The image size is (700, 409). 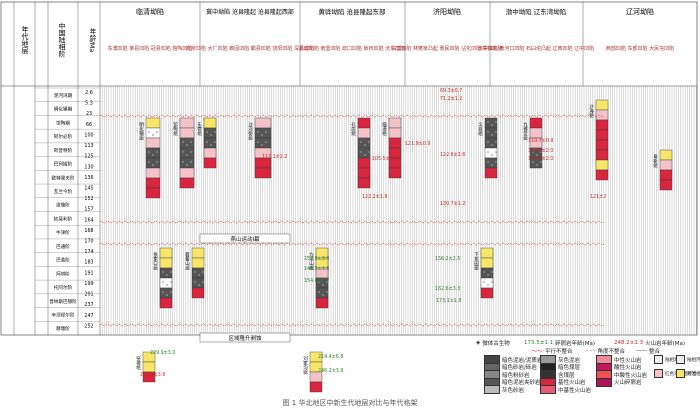 What do you see at coordinates (658, 359) in the screenshot?
I see `environment-swatch` at bounding box center [658, 359].